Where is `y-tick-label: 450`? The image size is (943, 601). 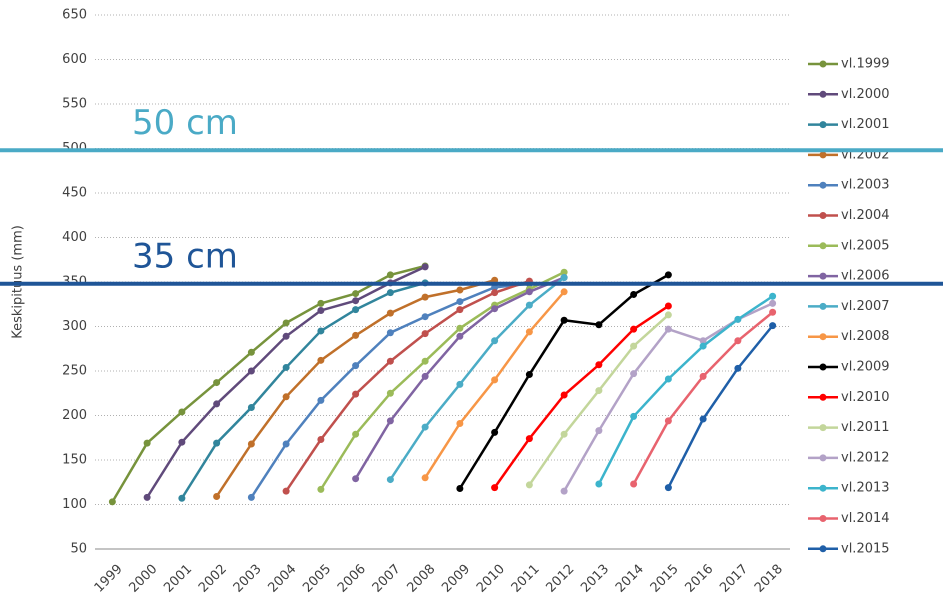
y-tick-label: 450 is located at coordinates (74, 193).